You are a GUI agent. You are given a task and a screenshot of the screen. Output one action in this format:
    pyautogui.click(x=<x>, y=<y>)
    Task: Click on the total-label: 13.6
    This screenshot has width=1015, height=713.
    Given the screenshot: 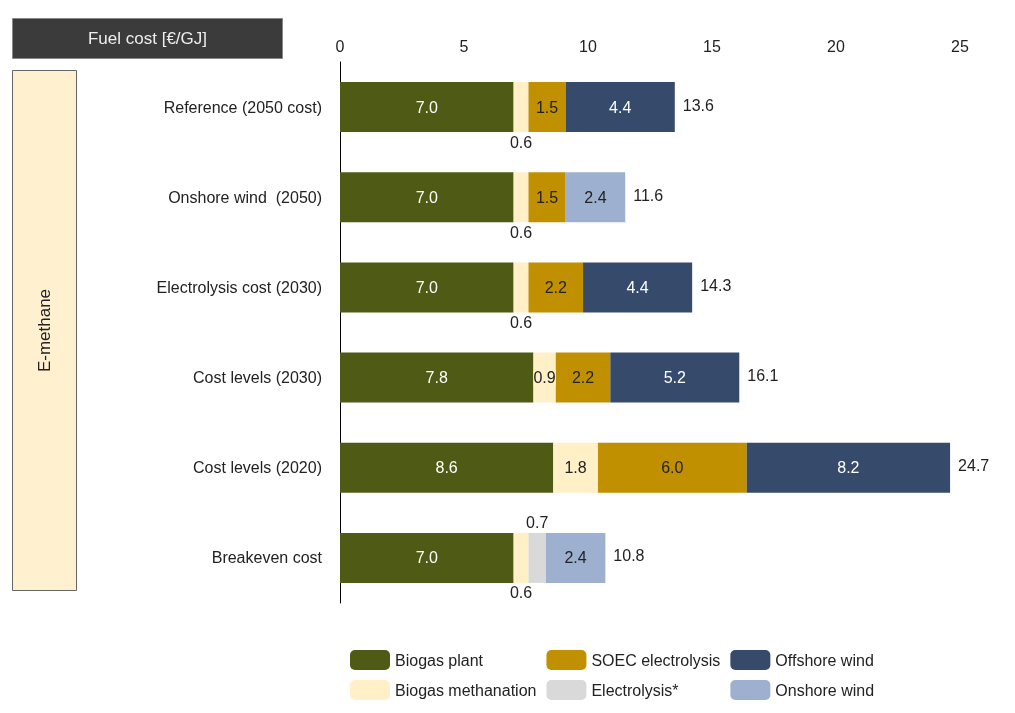 What is the action you would take?
    pyautogui.click(x=698, y=105)
    